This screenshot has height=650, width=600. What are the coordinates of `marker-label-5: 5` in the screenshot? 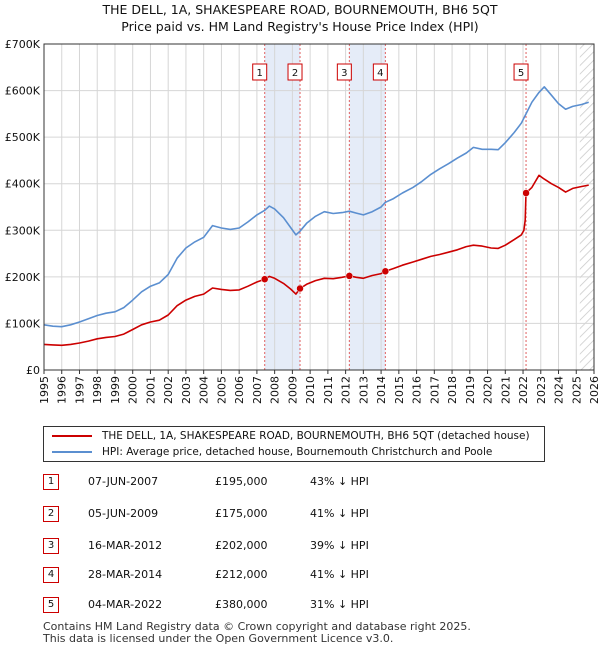 It's located at (521, 73).